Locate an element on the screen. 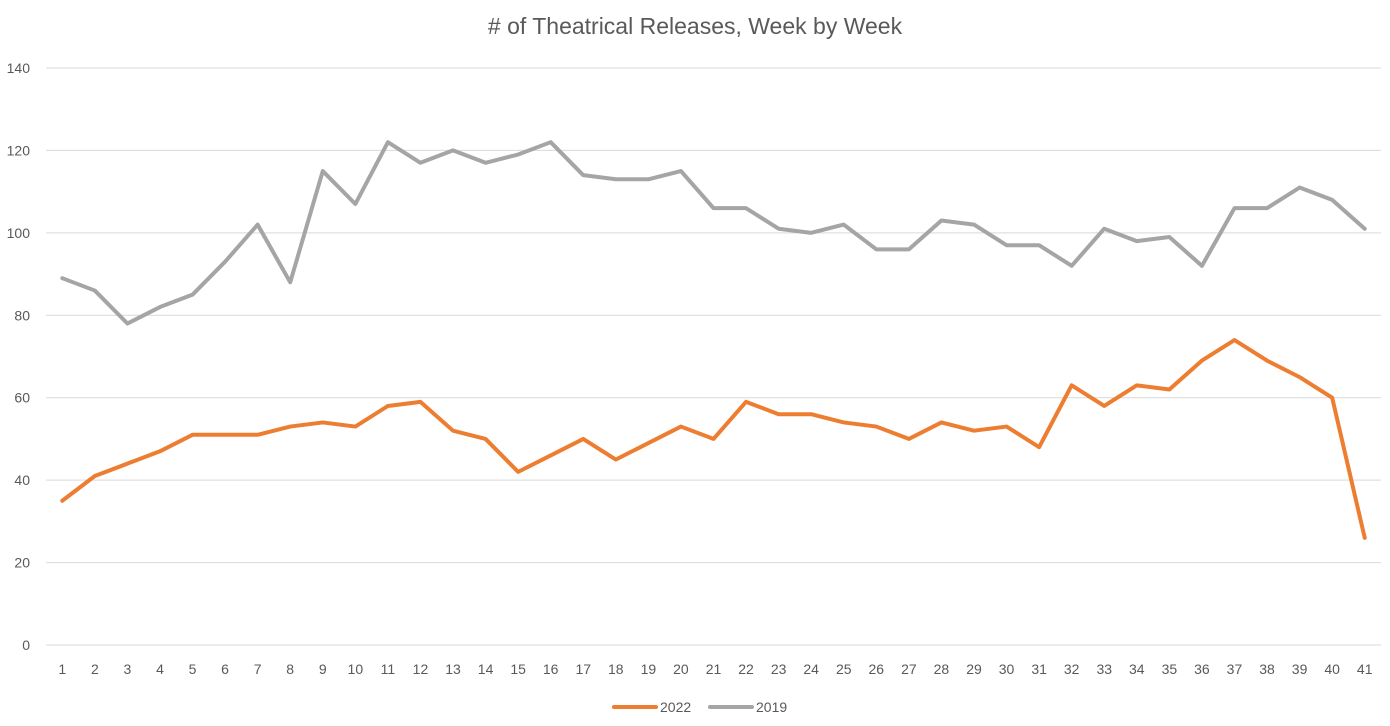  x-tick-label: 40 is located at coordinates (1332, 669).